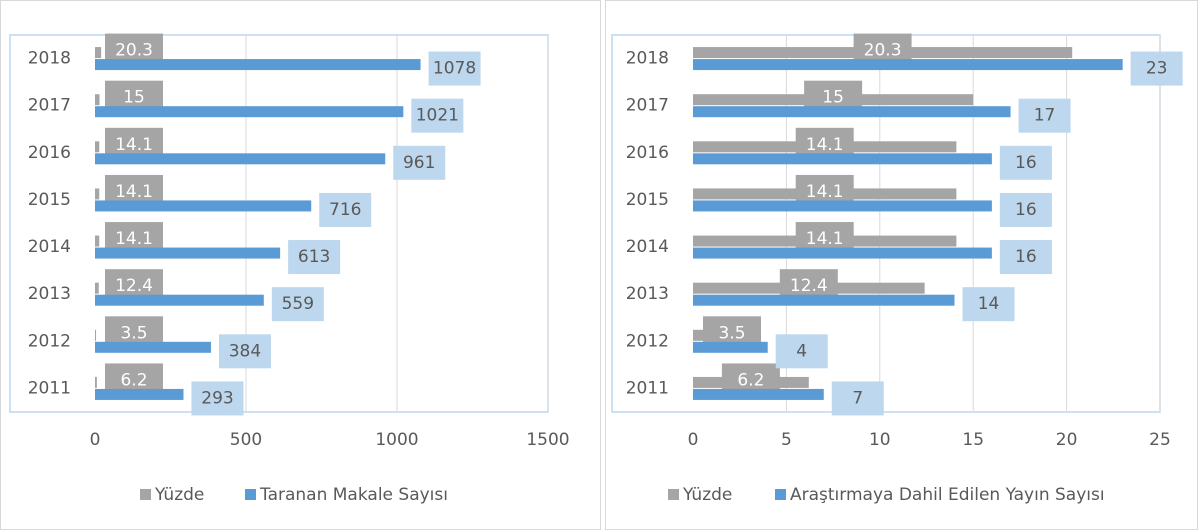 The image size is (1198, 530). Describe the element at coordinates (353, 495) in the screenshot. I see `legend-label: Taranan Makale Sayısı` at that location.